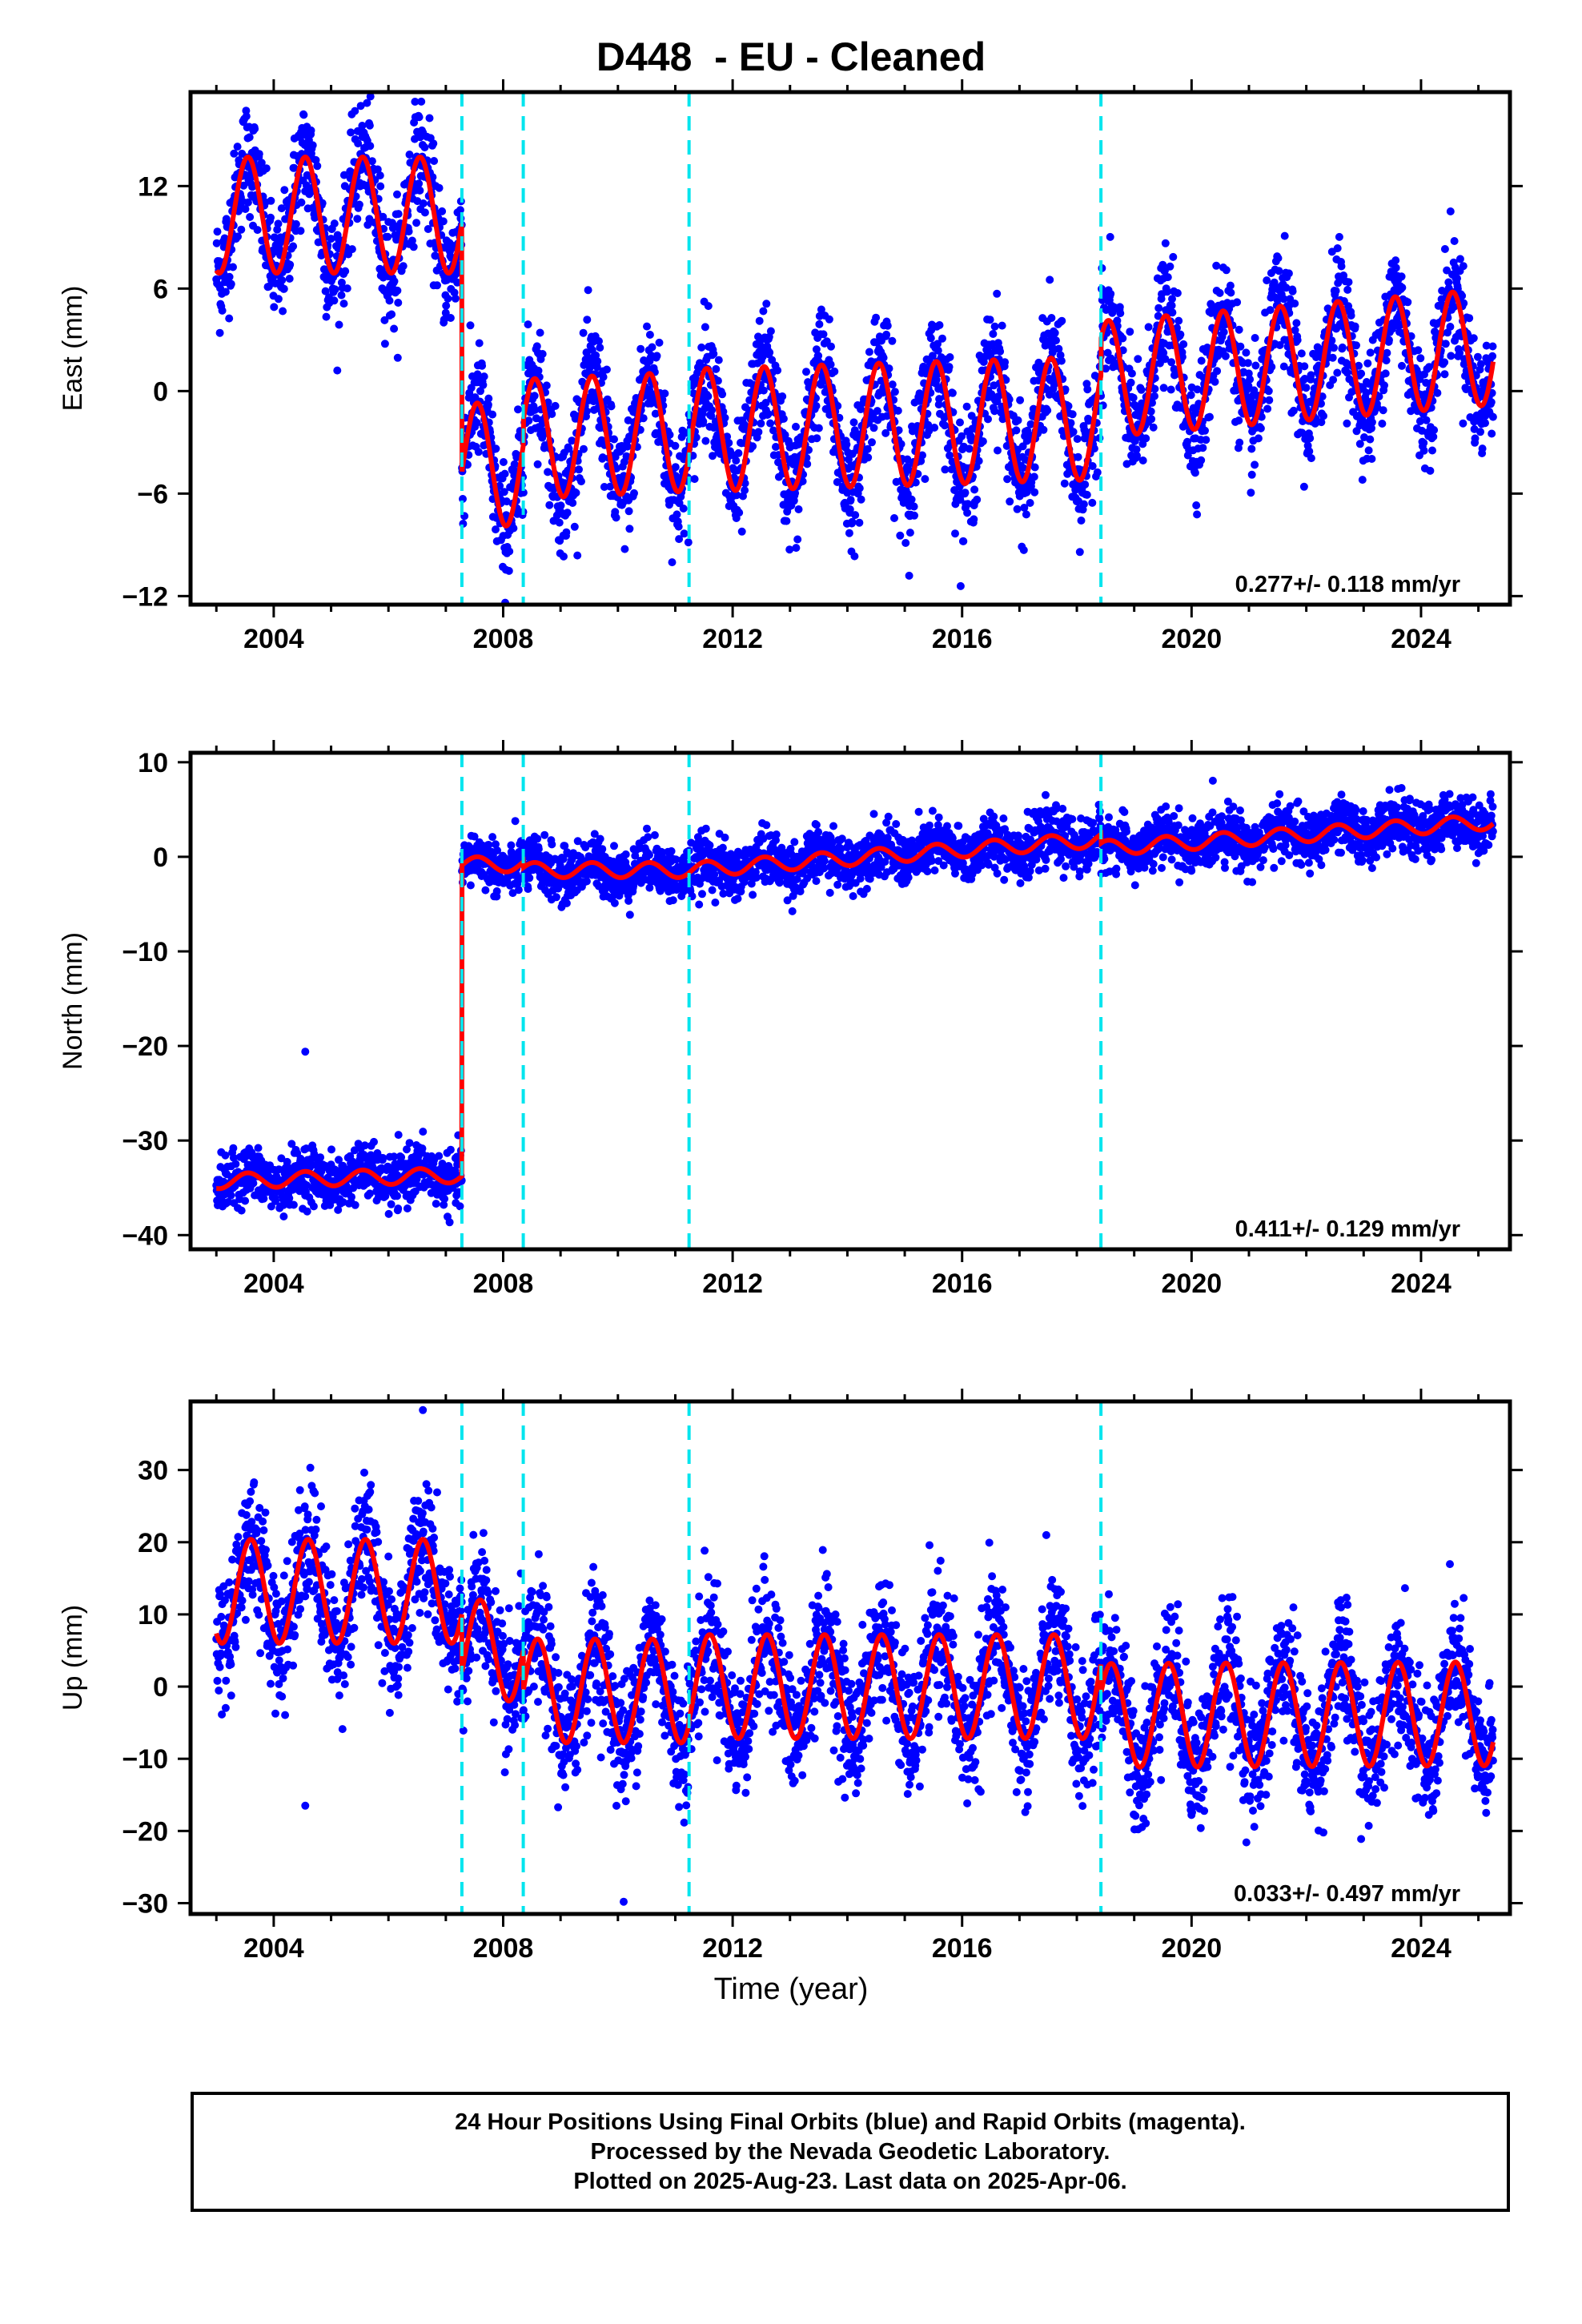 The image size is (1582, 2324). Describe the element at coordinates (153, 1471) in the screenshot. I see `y-tick-label: 30` at that location.